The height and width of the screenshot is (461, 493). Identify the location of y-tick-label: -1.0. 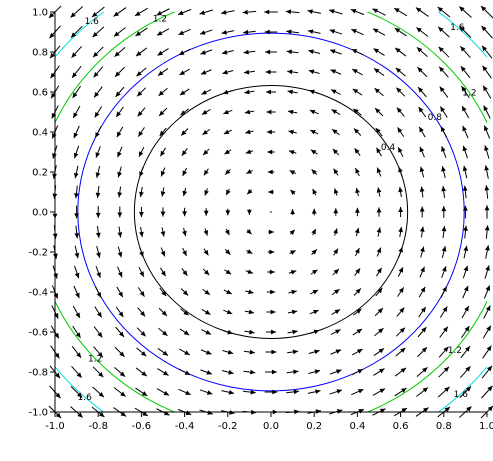
(38, 413).